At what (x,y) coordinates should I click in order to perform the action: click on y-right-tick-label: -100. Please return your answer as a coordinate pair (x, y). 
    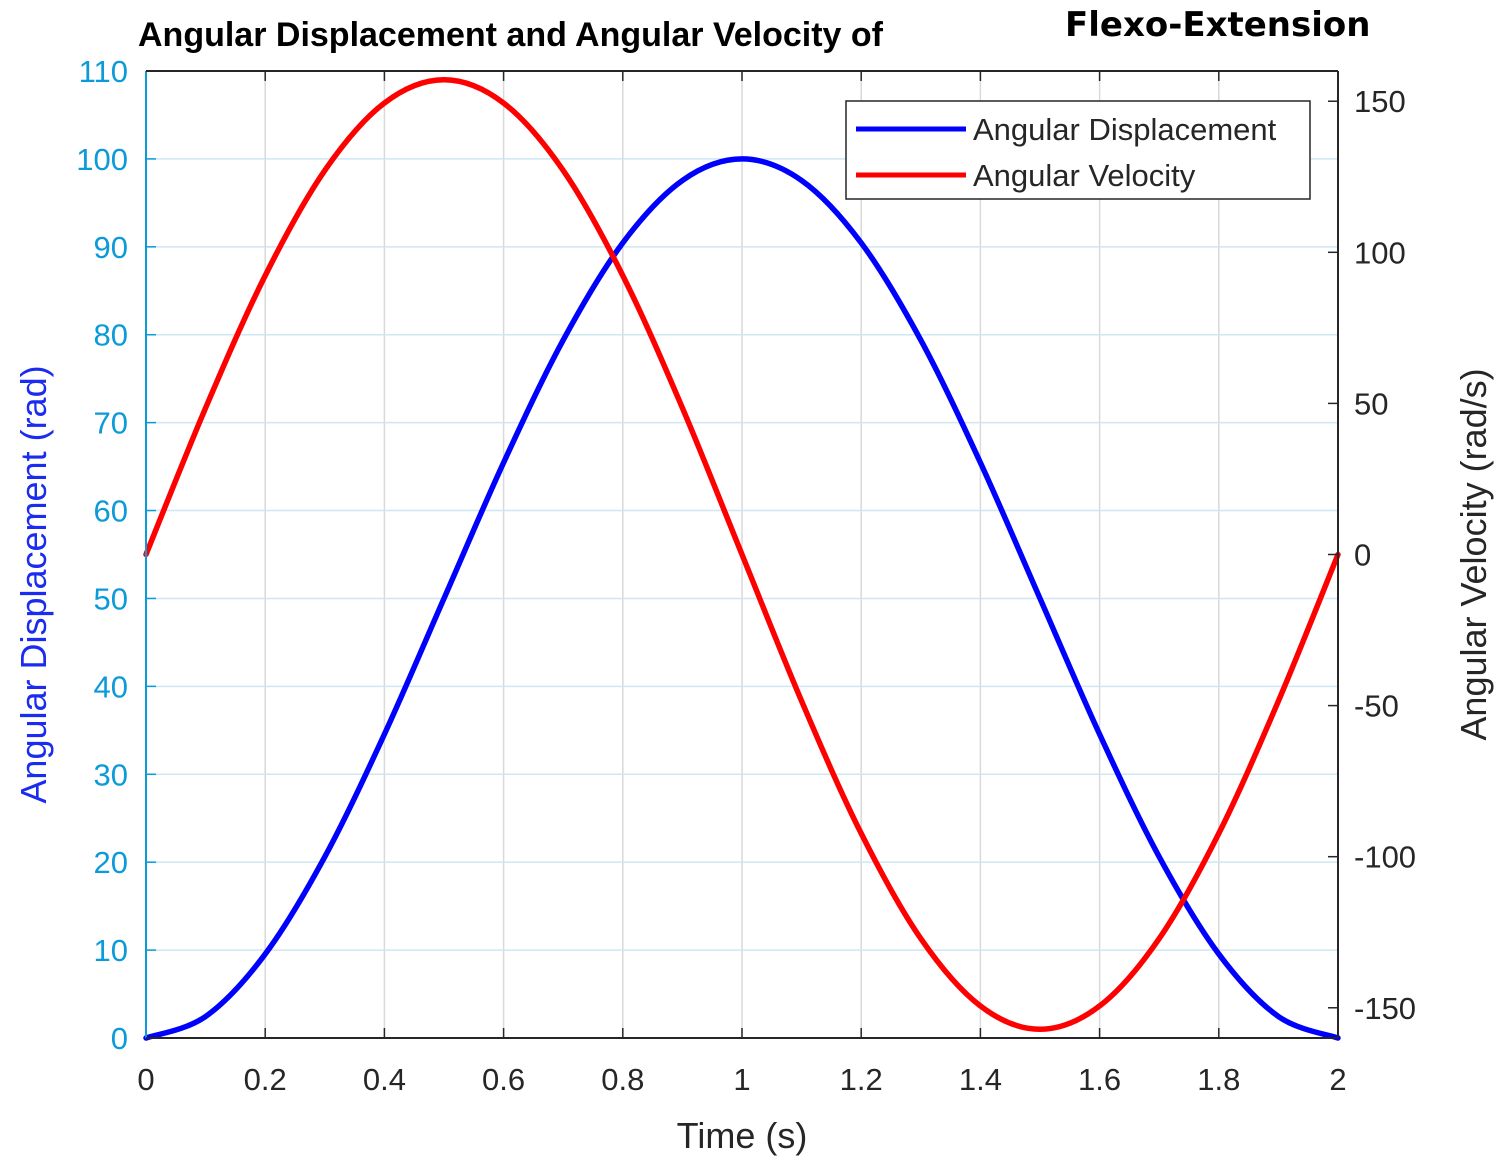
    Looking at the image, I should click on (1385, 857).